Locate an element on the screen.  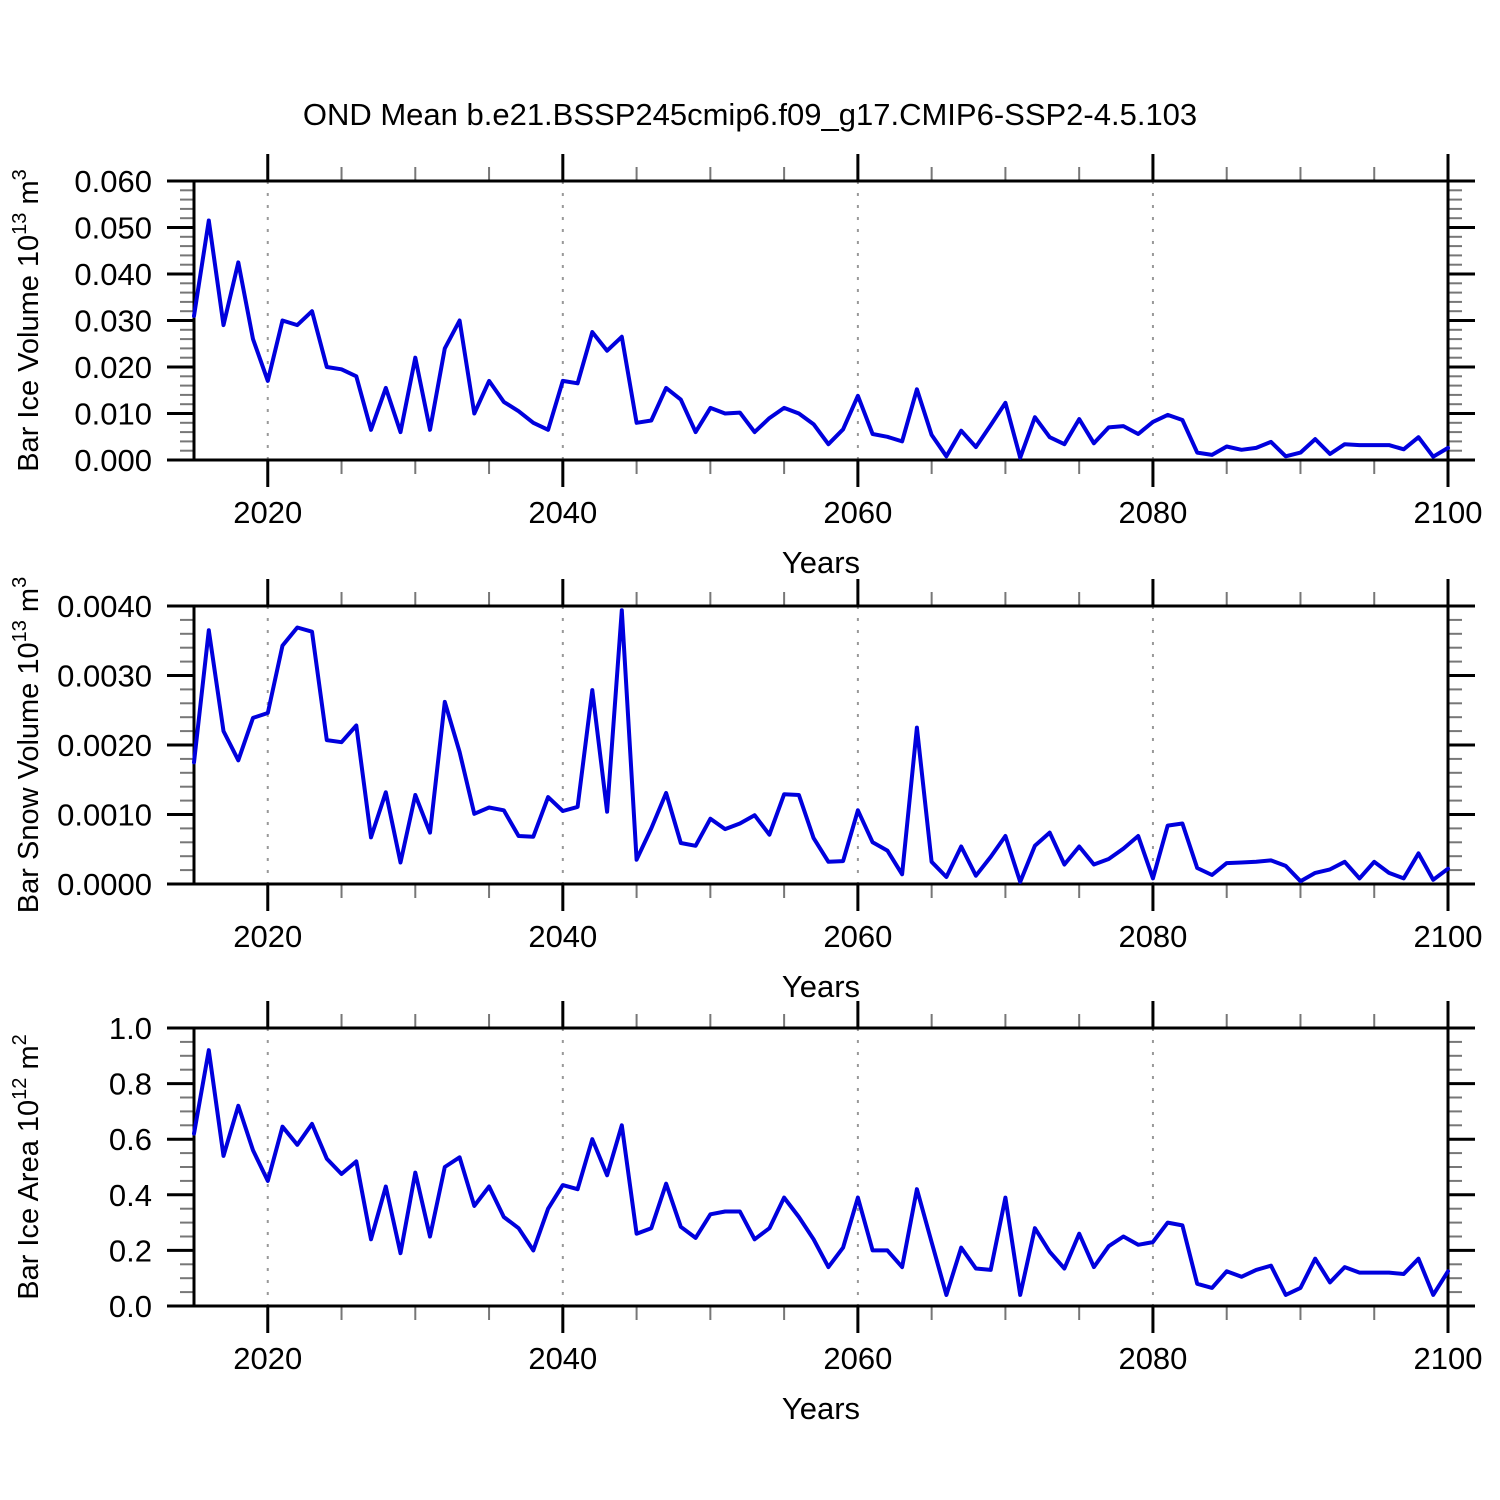
y-tick-label: 0.0030 is located at coordinates (104, 676).